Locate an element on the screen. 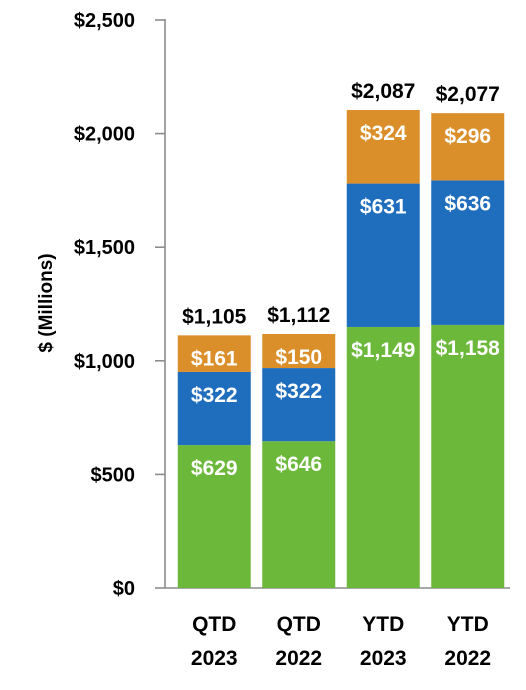  segment-value-label: $629 is located at coordinates (214, 468).